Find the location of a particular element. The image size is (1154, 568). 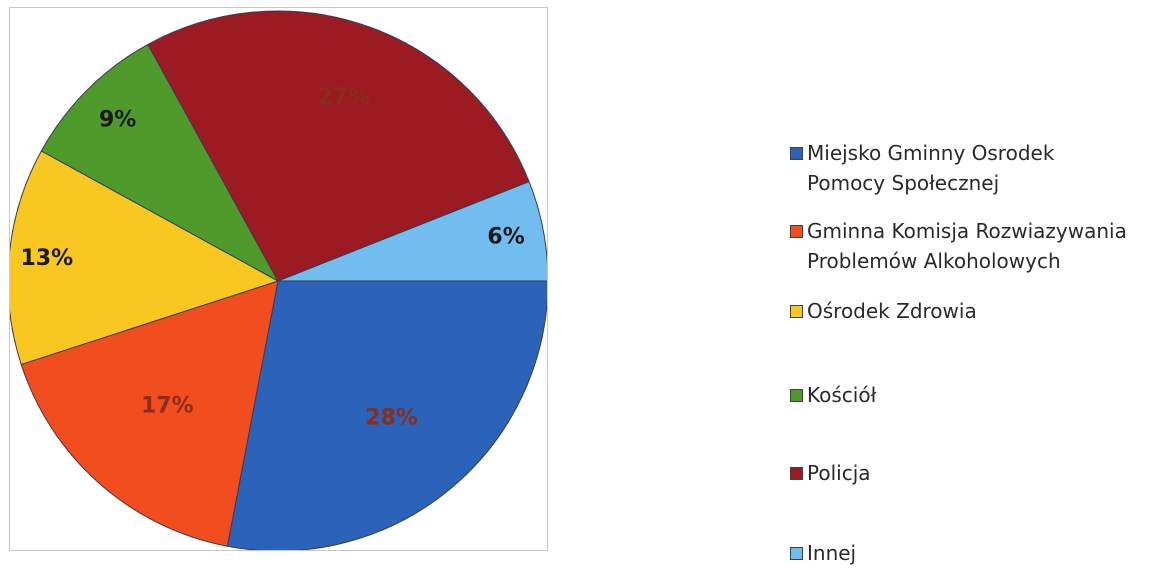

legend-label: Ośrodek Zdrowia is located at coordinates (892, 311).